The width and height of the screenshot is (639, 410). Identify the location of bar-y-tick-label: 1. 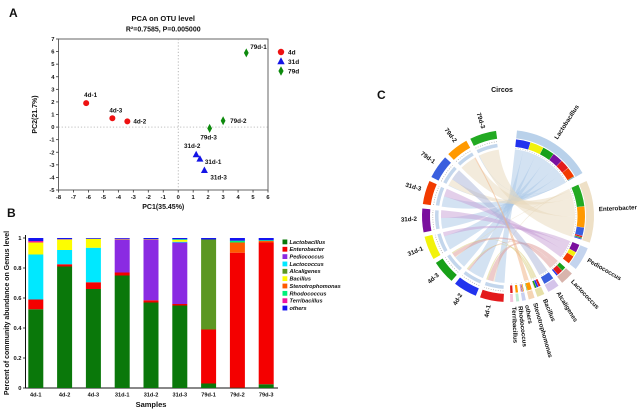
(20, 239).